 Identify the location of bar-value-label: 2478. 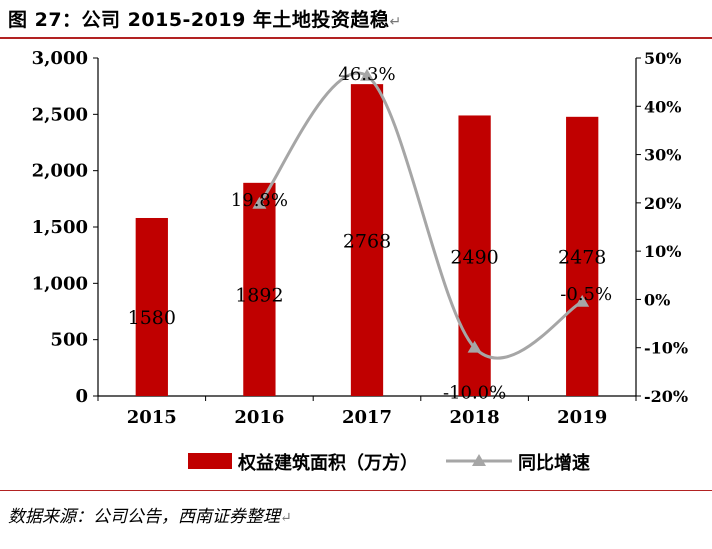
(582, 257).